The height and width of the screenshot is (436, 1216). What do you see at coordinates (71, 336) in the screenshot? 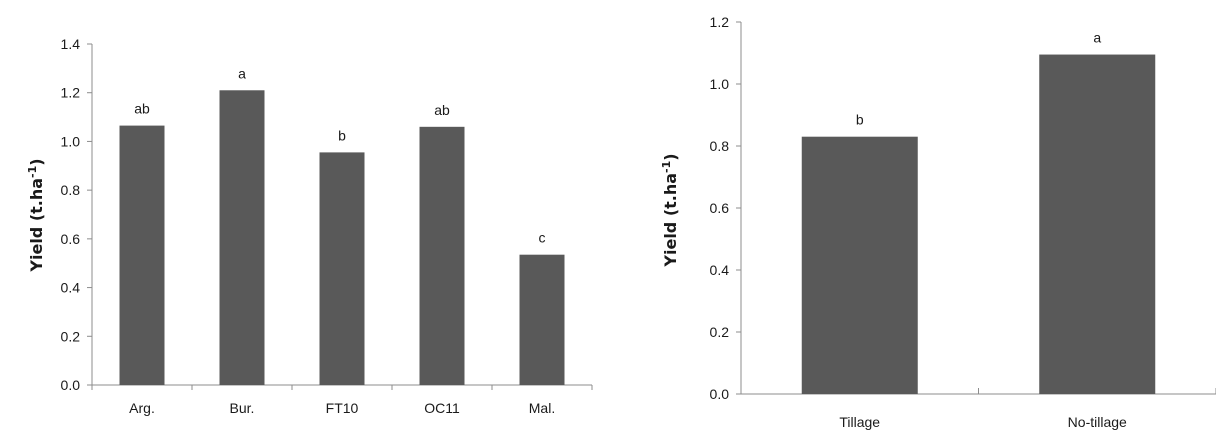
I see `left-y-tick-label: 0.2` at bounding box center [71, 336].